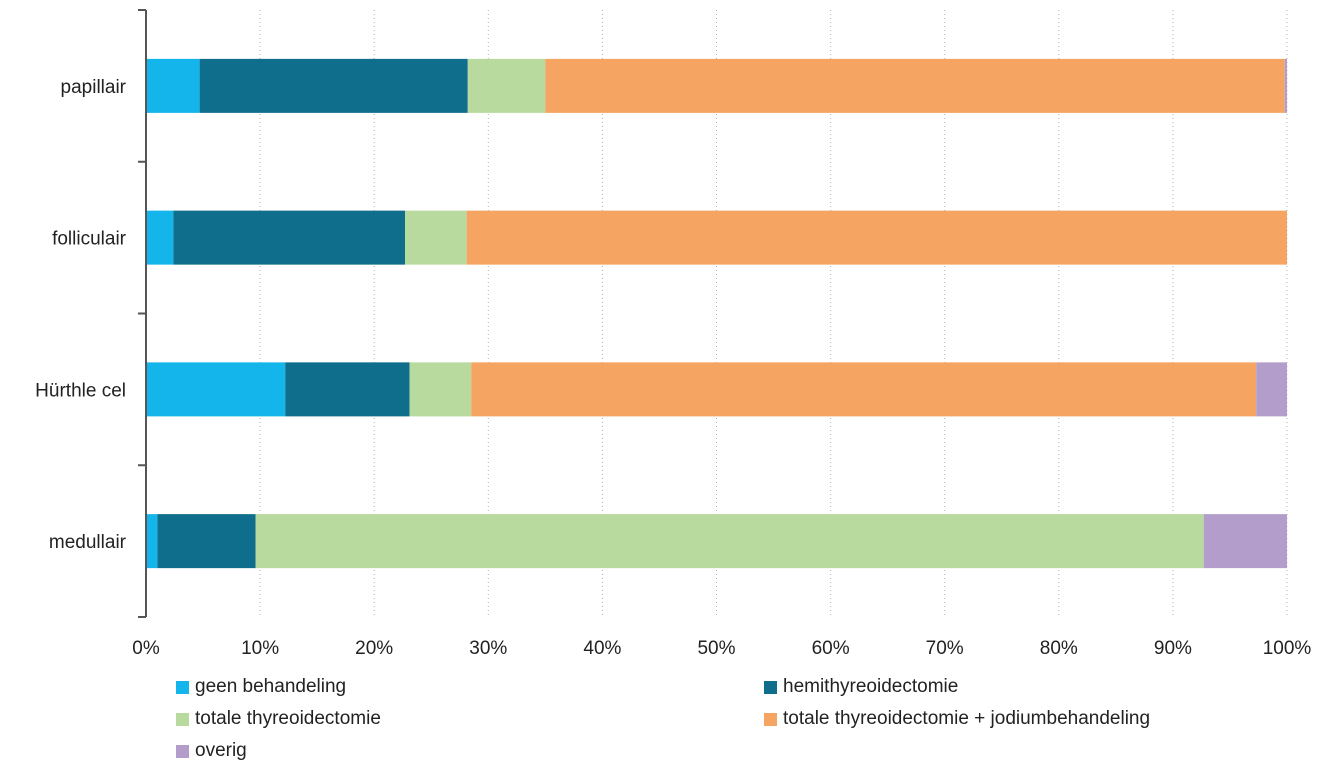 The image size is (1331, 775). What do you see at coordinates (146, 648) in the screenshot?
I see `x-tick-label: 0%` at bounding box center [146, 648].